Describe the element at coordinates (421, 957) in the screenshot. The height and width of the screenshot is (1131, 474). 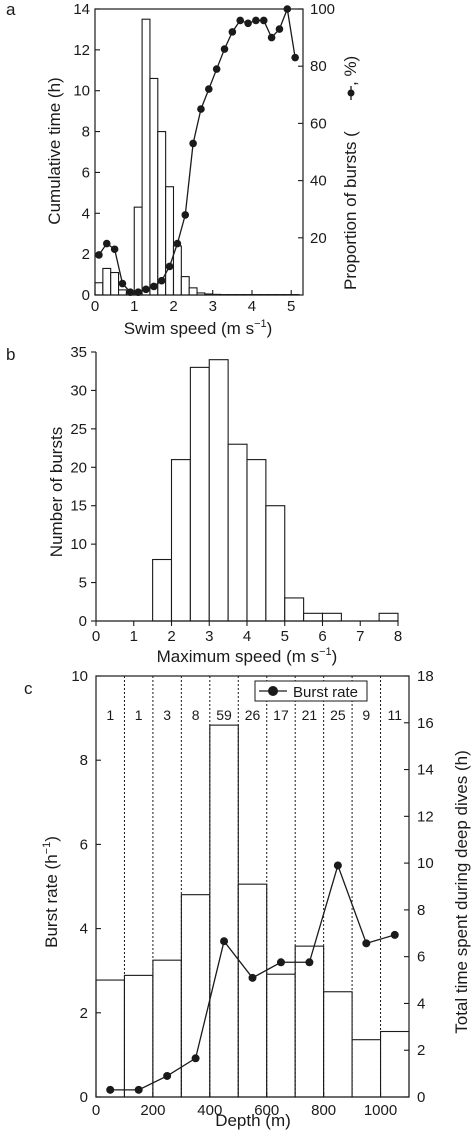
I see `panel-c-y2-tick-label-3: 6` at that location.